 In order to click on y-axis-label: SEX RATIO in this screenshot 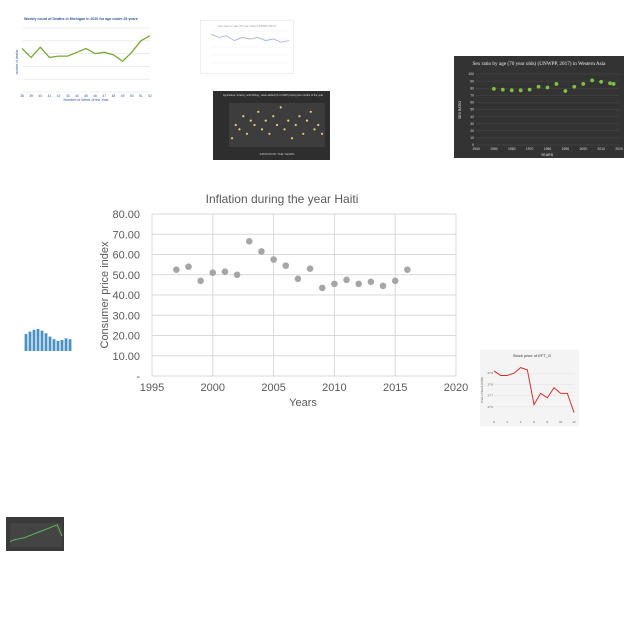, I will do `click(460, 110)`.